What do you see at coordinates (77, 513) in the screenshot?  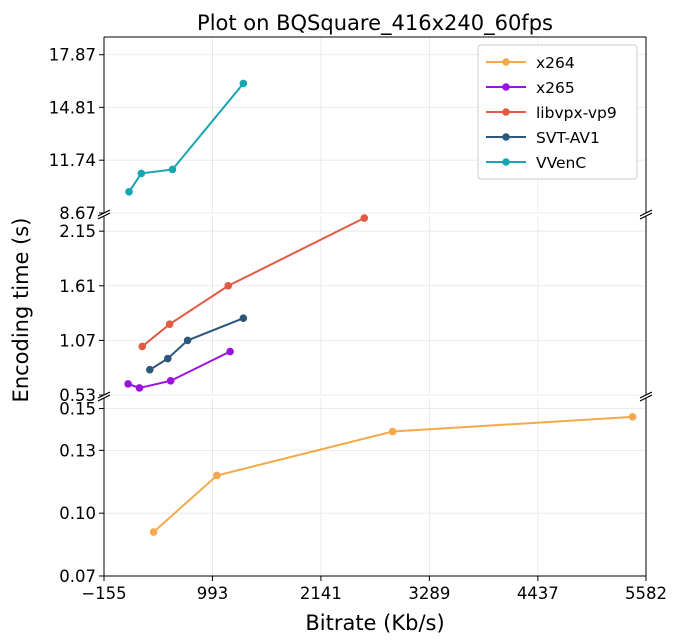 I see `y-tick-label: 0.10` at bounding box center [77, 513].